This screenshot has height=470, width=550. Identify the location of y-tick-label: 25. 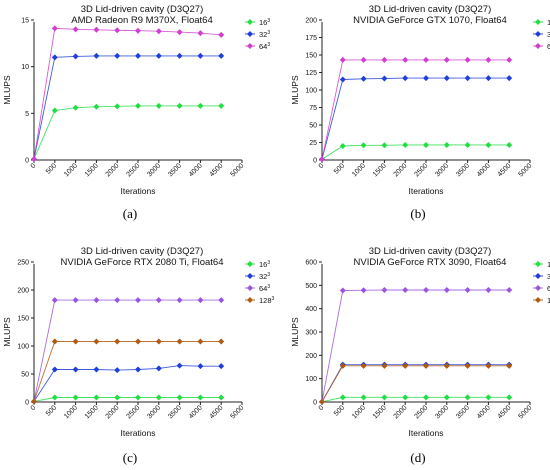
(313, 143).